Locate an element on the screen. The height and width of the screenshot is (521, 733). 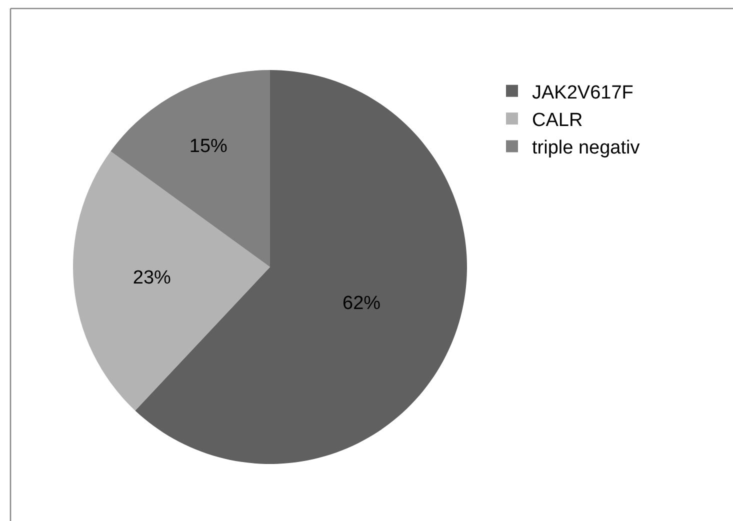
legend-label: JAK2V617F is located at coordinates (583, 93).